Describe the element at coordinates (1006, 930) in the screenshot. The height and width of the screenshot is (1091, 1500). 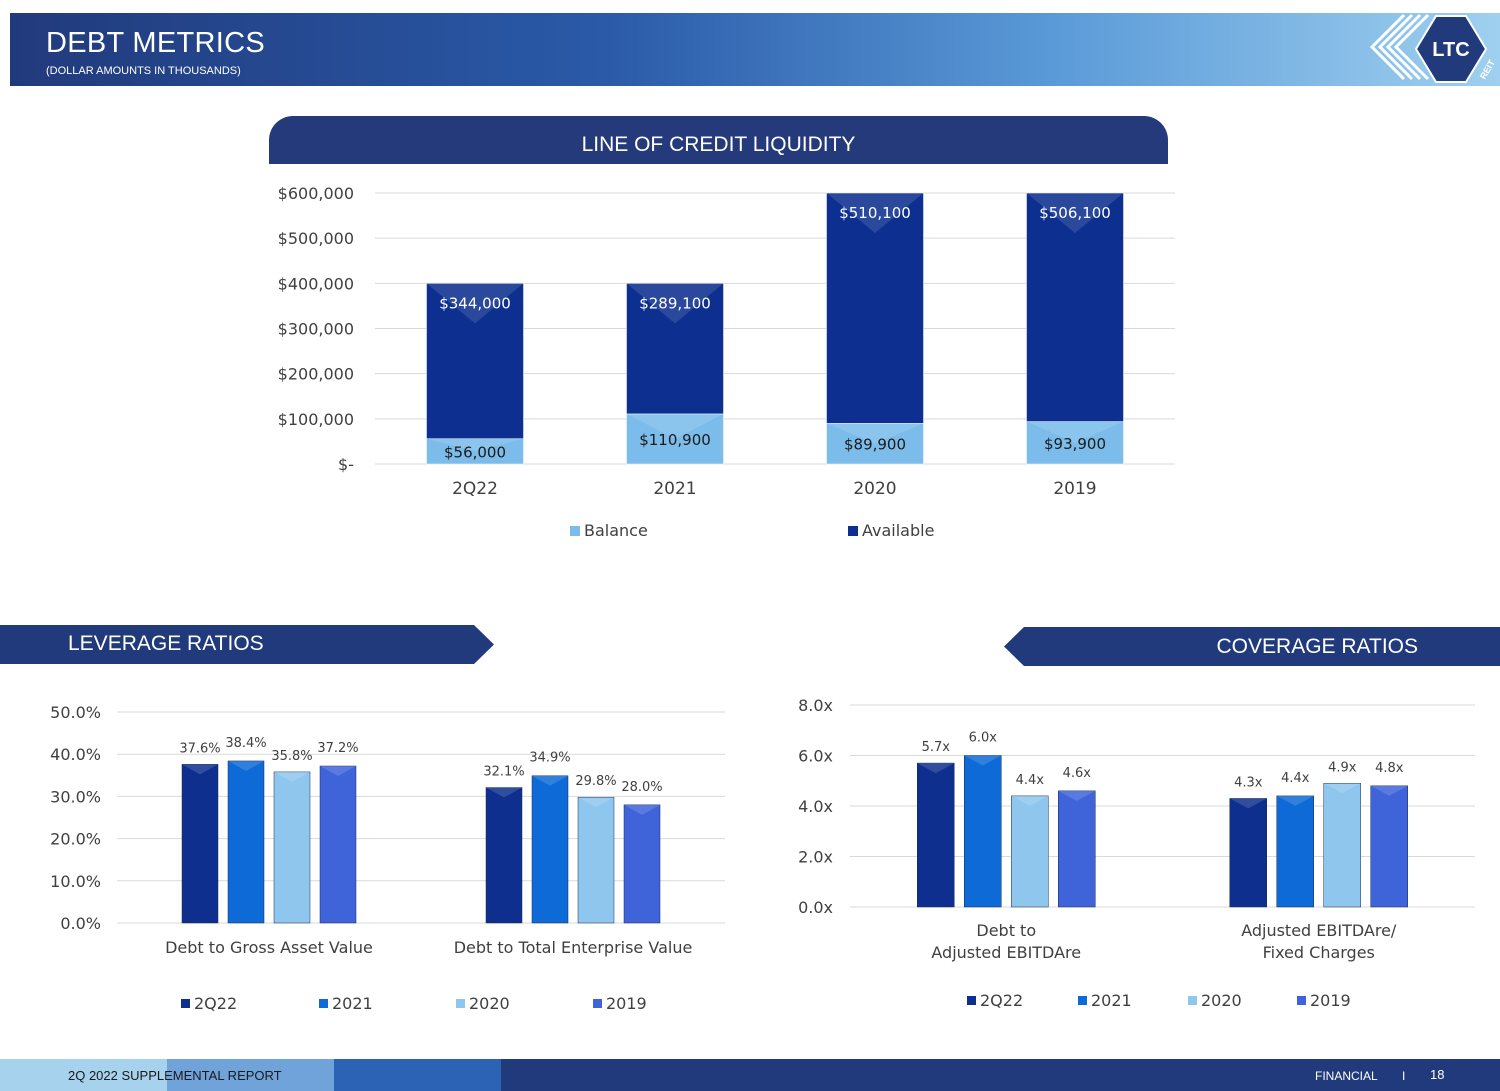
I see `x-tick-label: Debt to` at that location.